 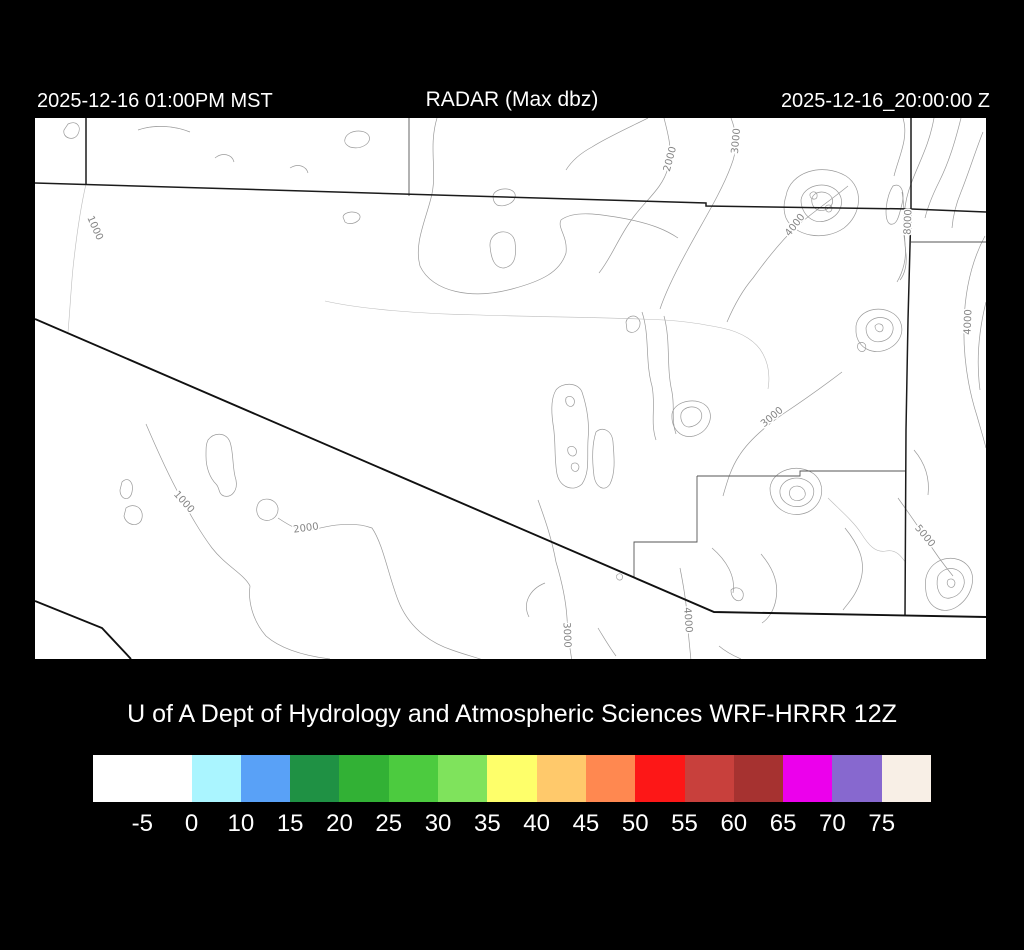 I want to click on colorbar-tick-label: 45, so click(x=586, y=823).